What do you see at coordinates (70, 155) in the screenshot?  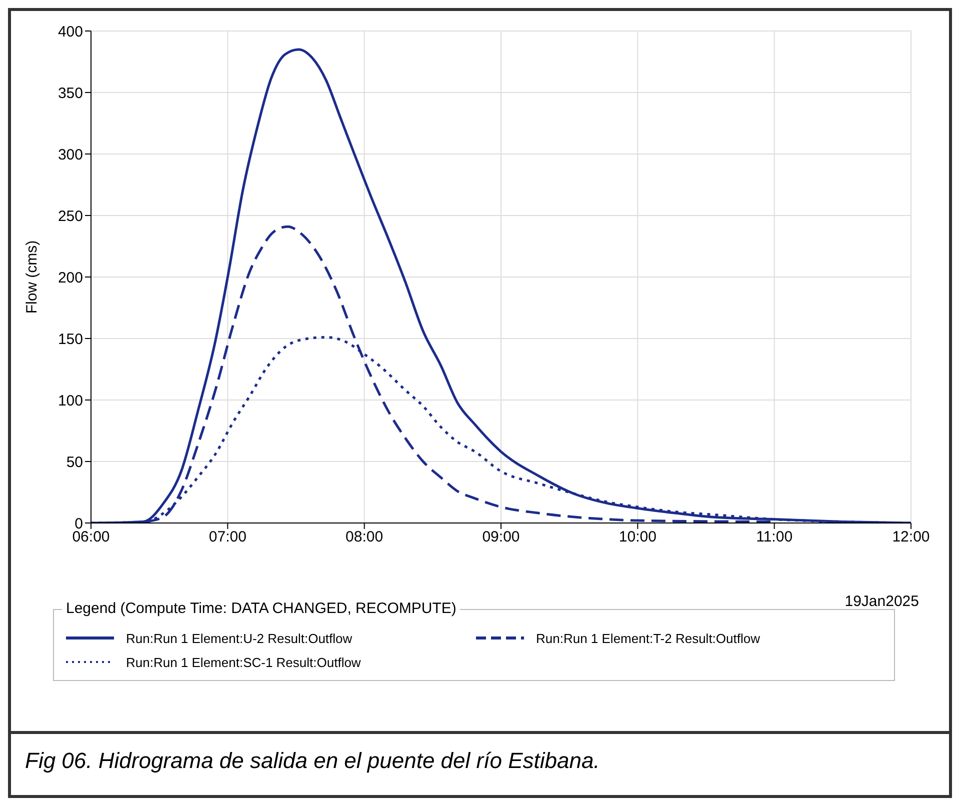 I see `y-tick-label: 300` at bounding box center [70, 155].